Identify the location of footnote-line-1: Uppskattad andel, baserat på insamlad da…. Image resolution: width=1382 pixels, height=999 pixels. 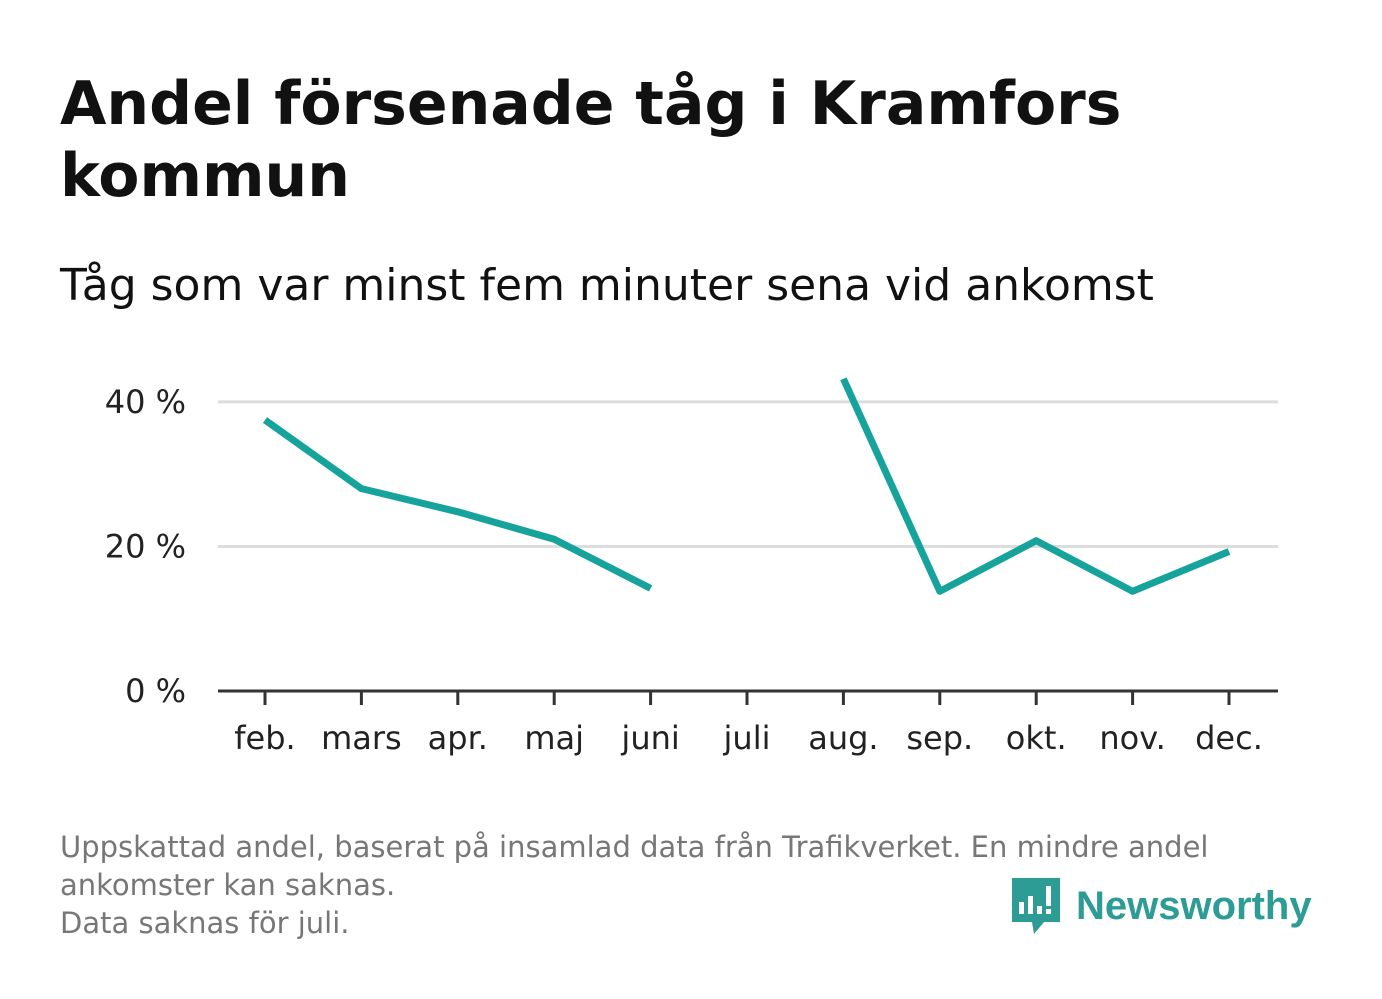
(634, 847).